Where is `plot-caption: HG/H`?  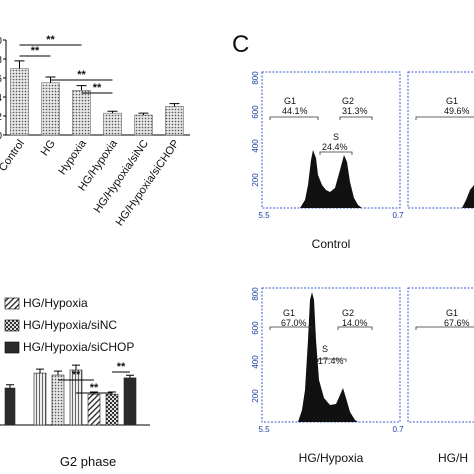
plot-caption: HG/H is located at coordinates (453, 458).